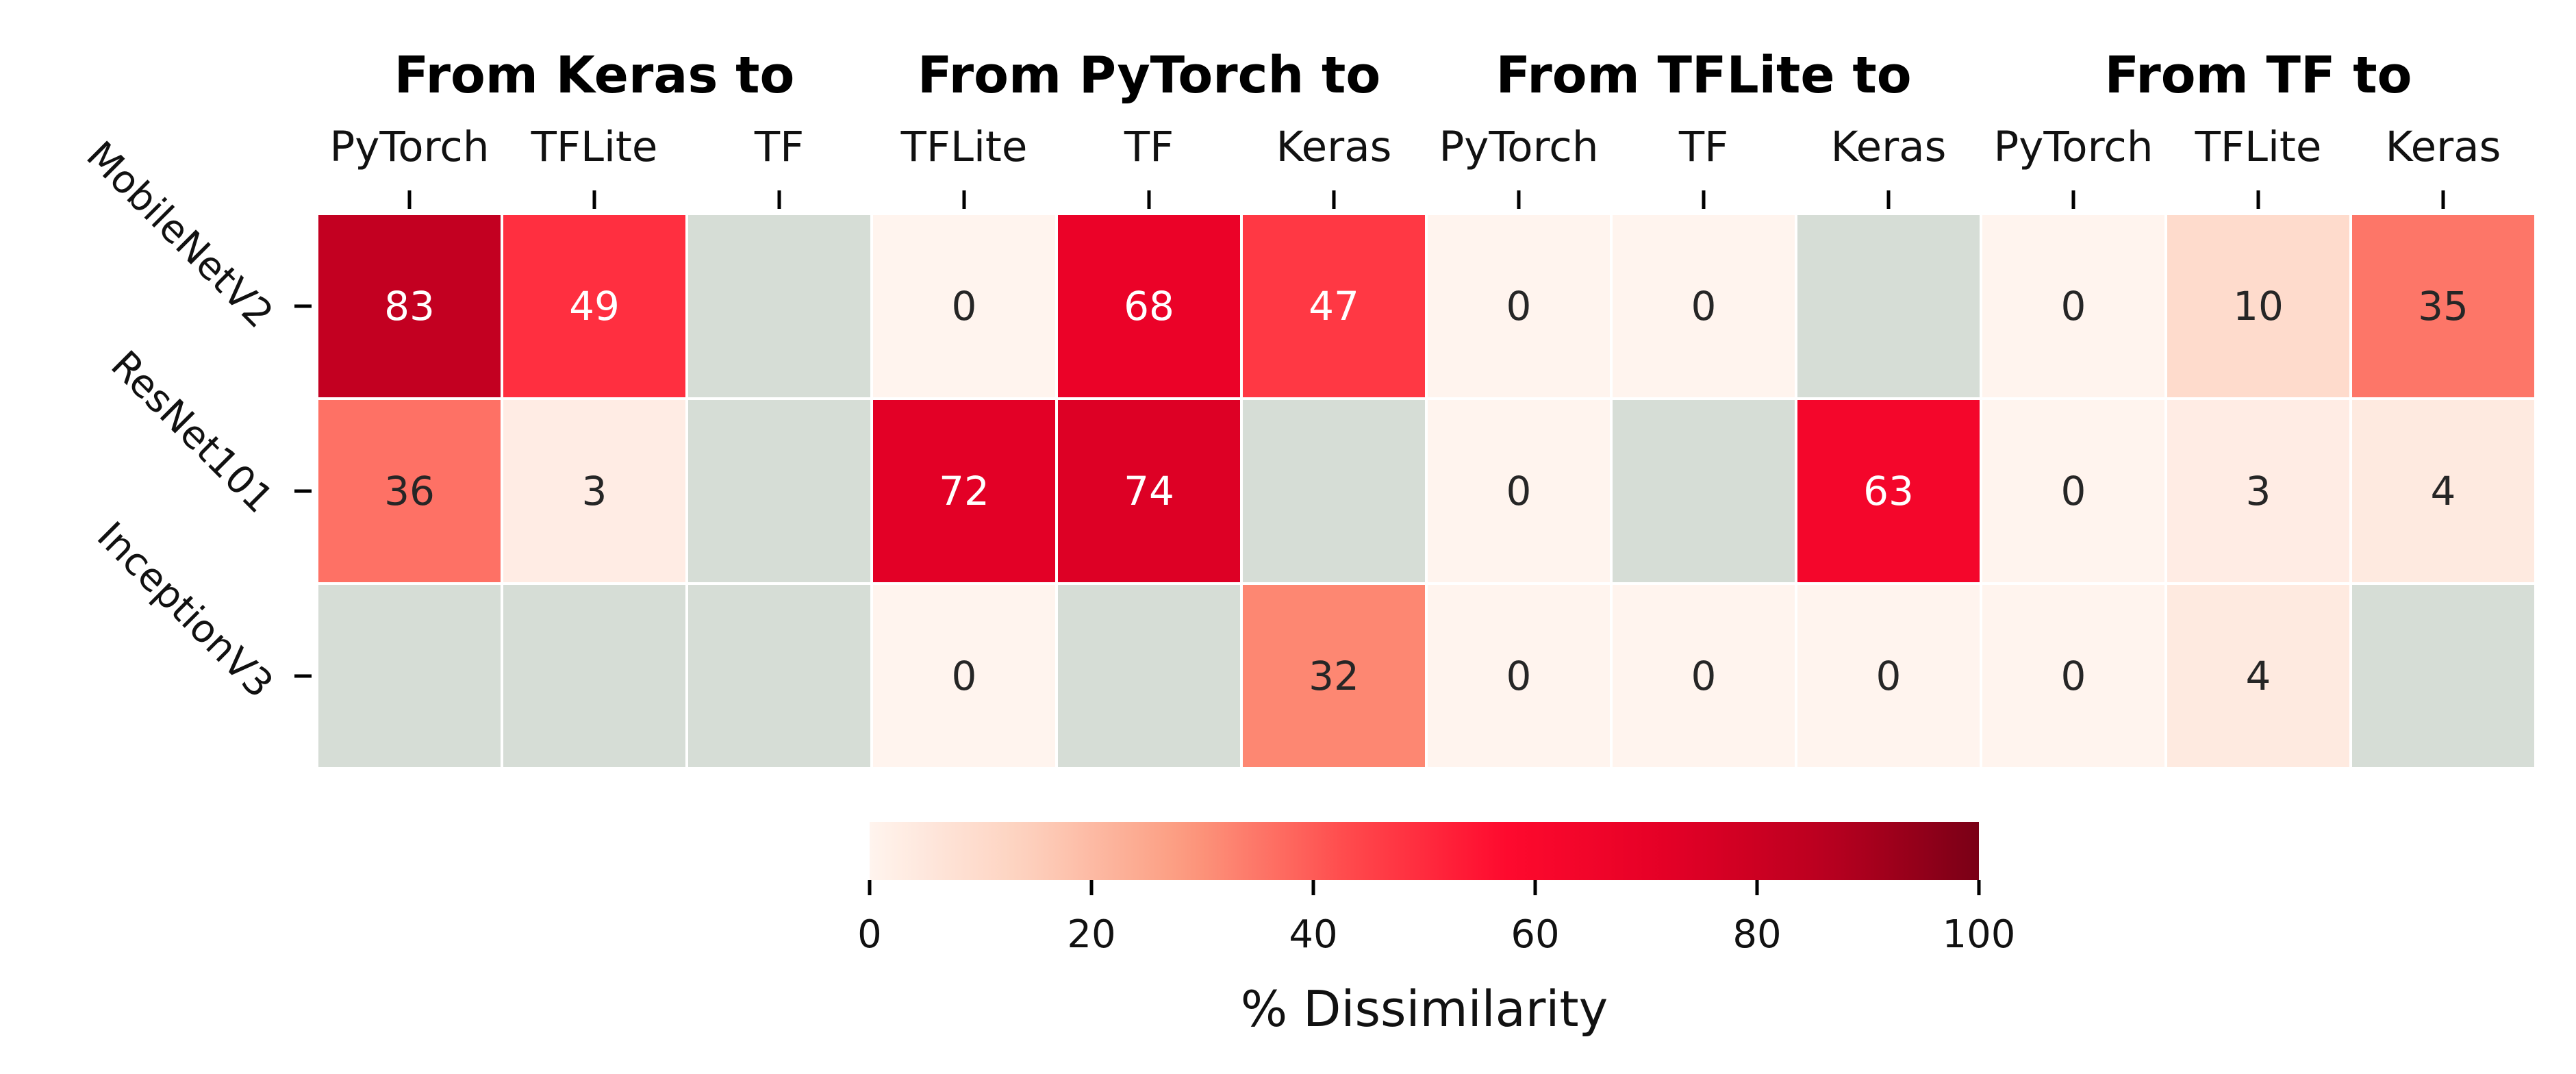 The height and width of the screenshot is (1074, 2576). What do you see at coordinates (184, 611) in the screenshot?
I see `row-label: InceptionV3` at bounding box center [184, 611].